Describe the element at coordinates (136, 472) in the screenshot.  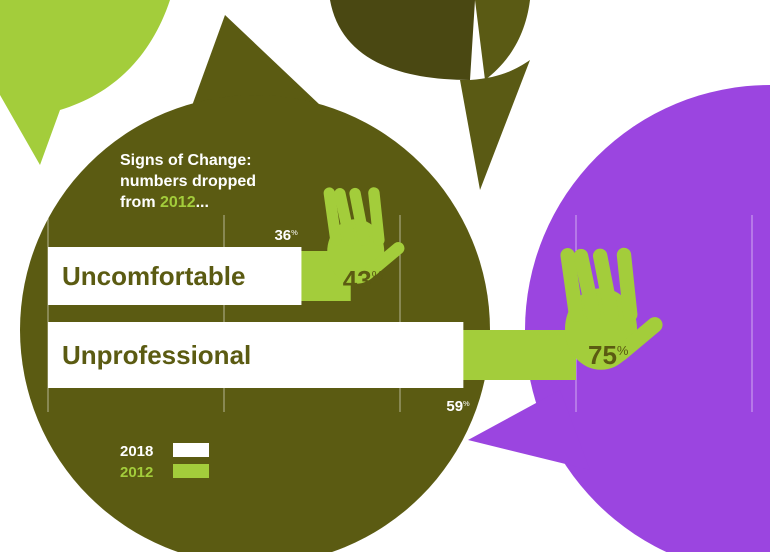
I see `legend-label: 2012` at that location.